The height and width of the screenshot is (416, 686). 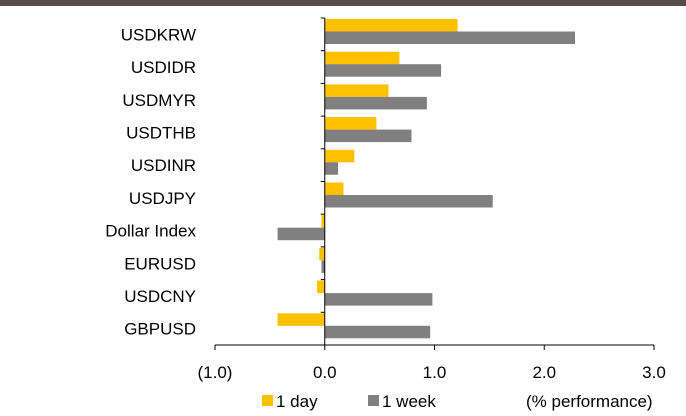 What do you see at coordinates (325, 372) in the screenshot?
I see `x-tick-label: 0.0` at bounding box center [325, 372].